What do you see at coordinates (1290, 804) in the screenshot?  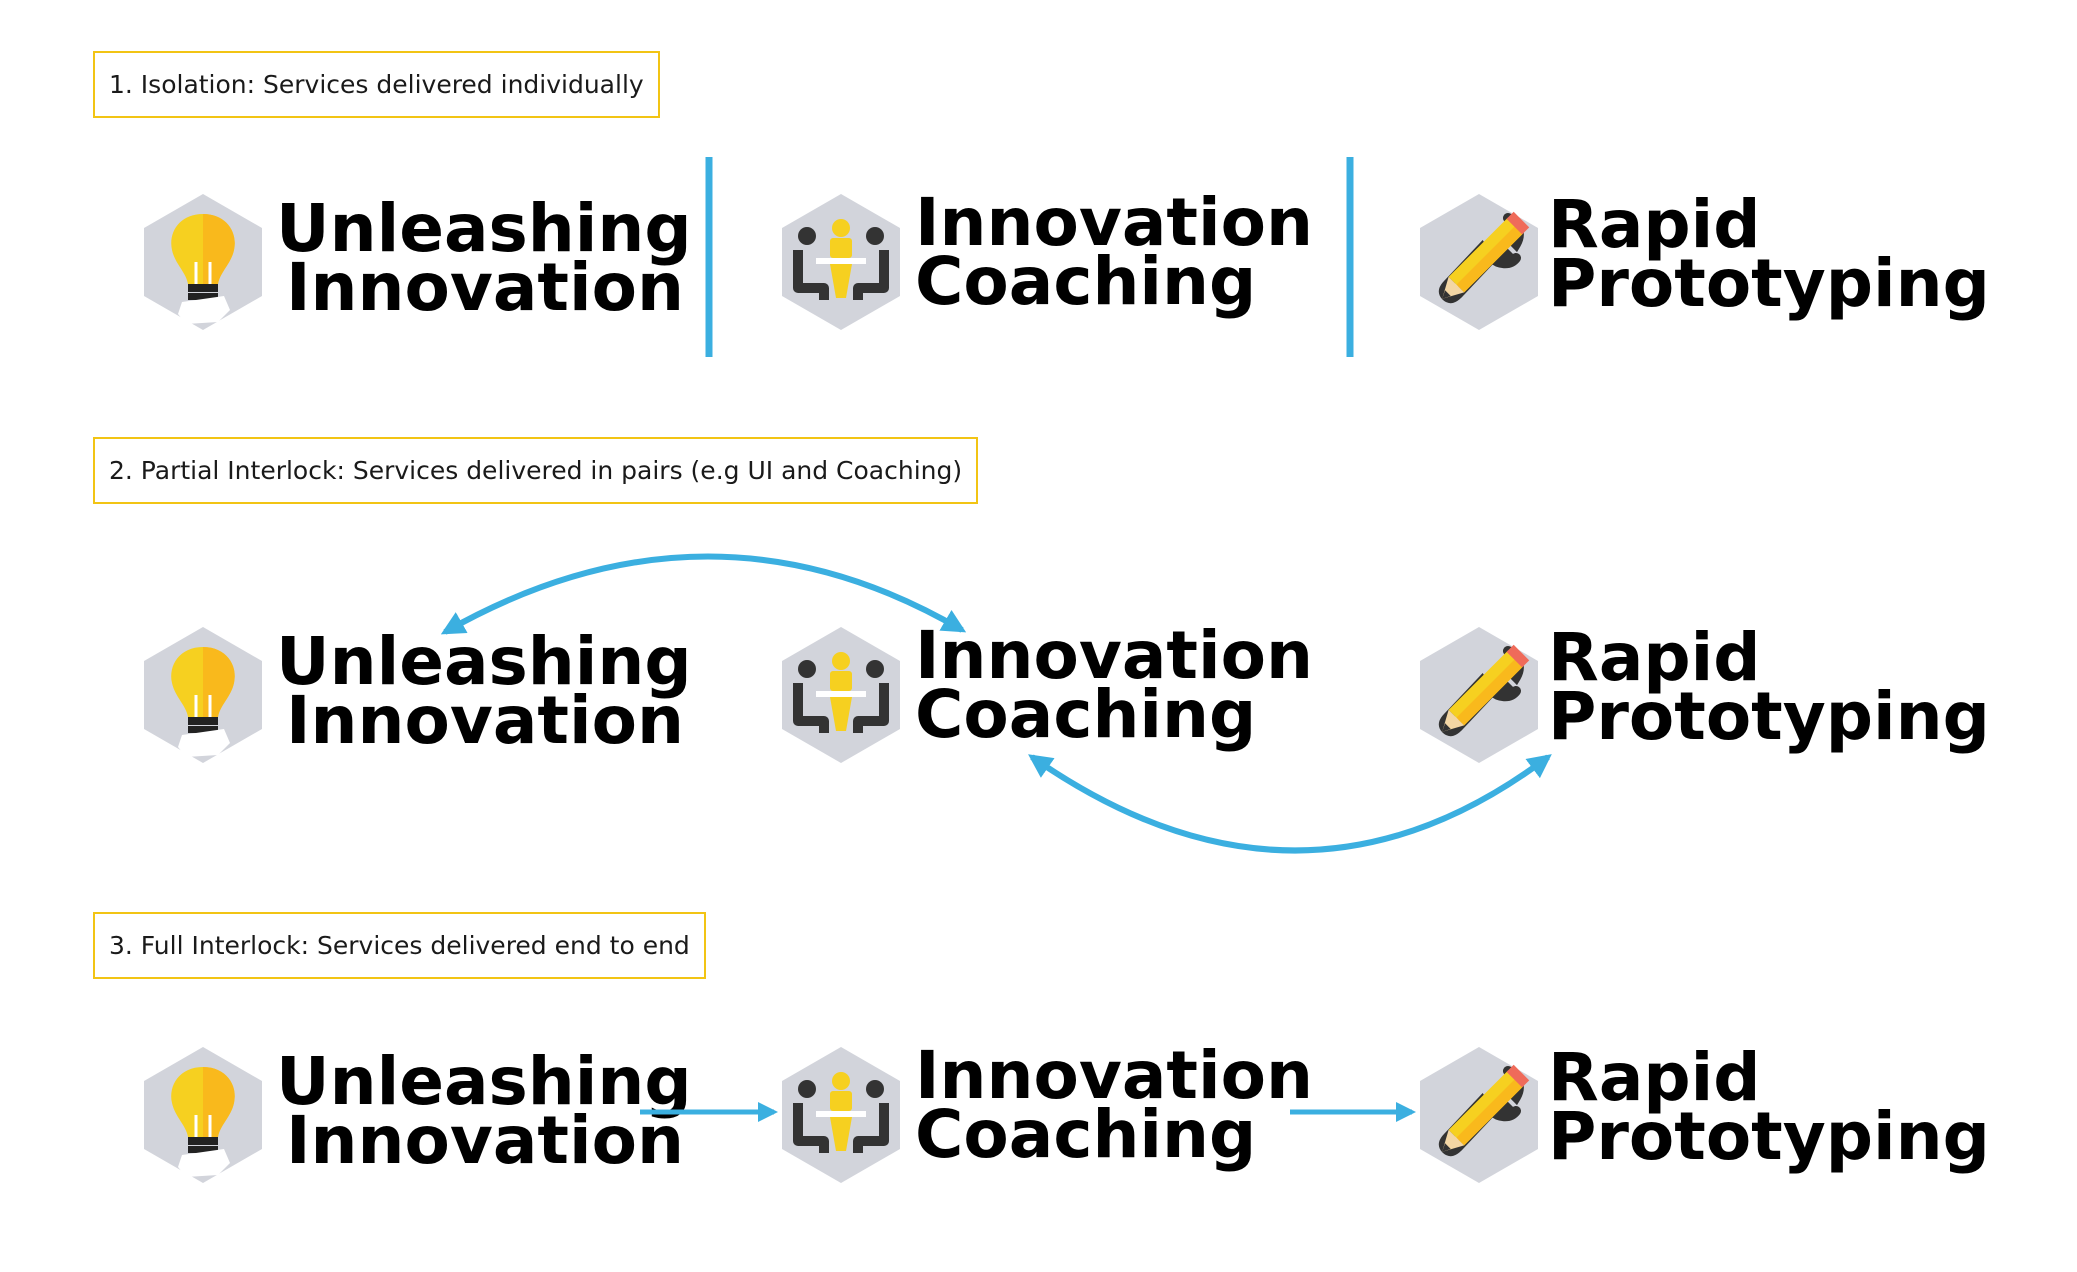 I see `double-arrow-coaching-prototyping` at bounding box center [1290, 804].